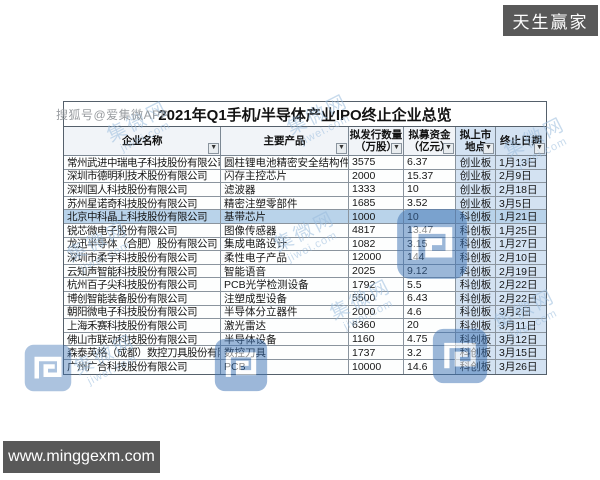  I want to click on table-row: 苏州星诺奇科技股份有限公司 精密注塑零部件 1685 3.52 创业板 3月5日, so click(305, 203).